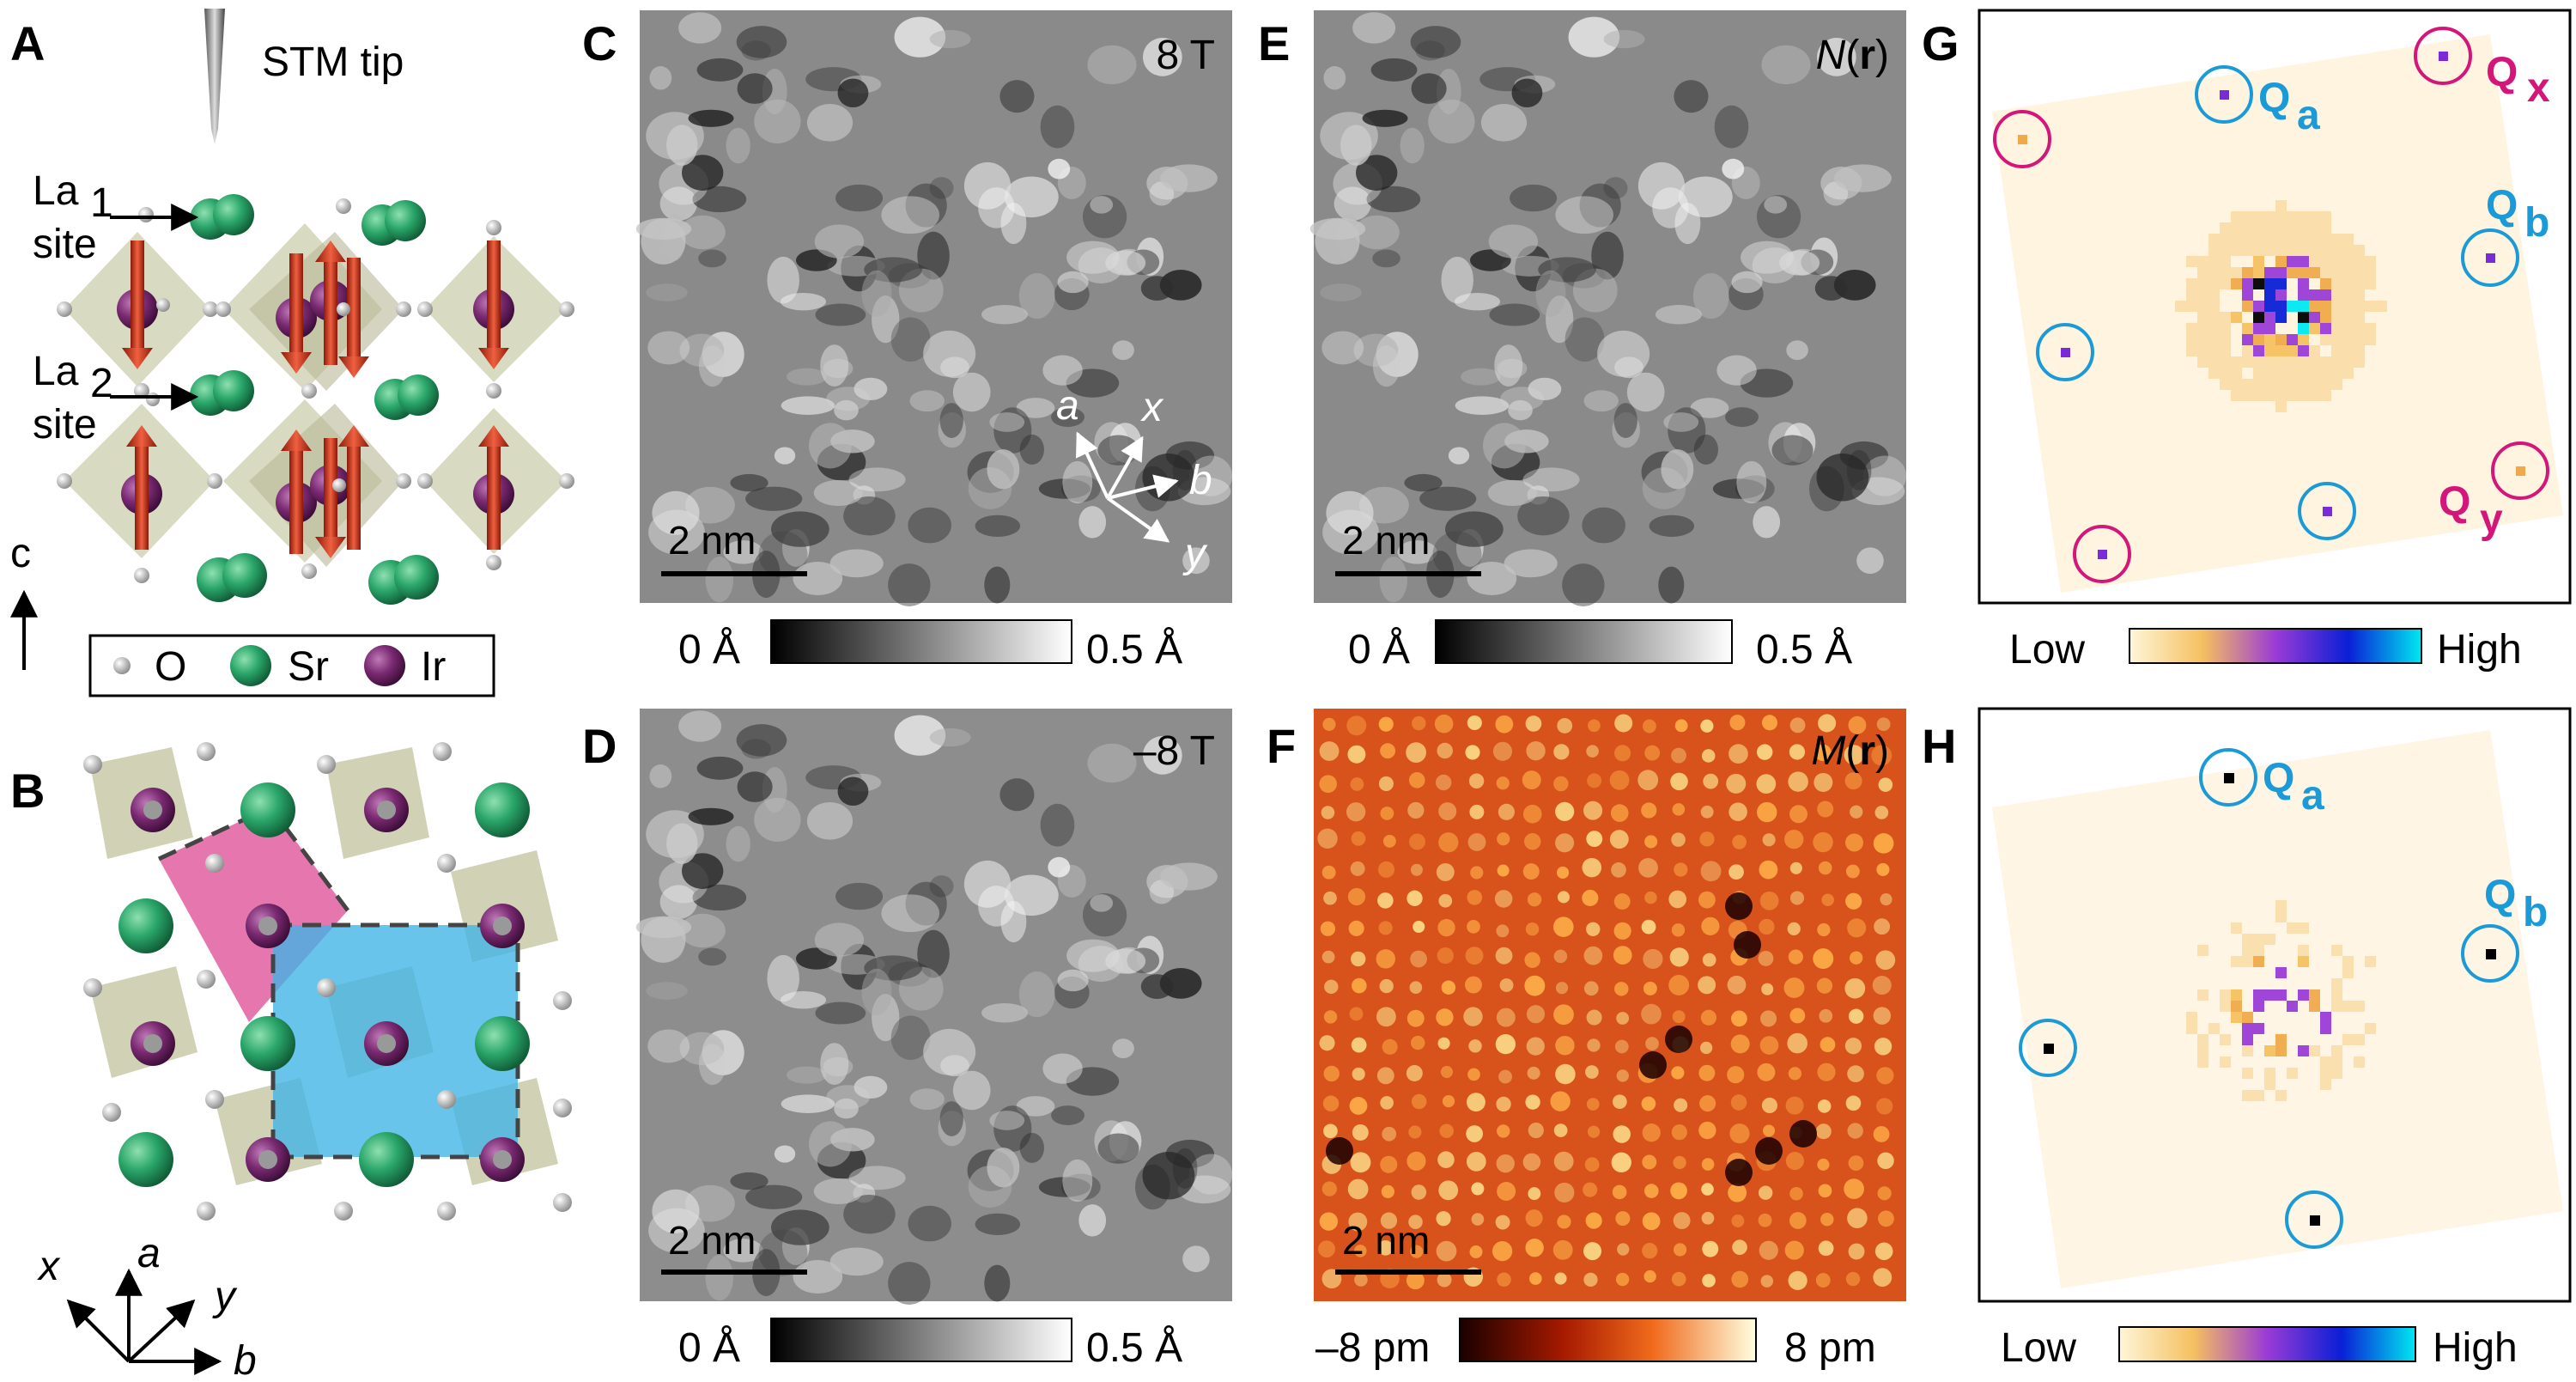  I want to click on stm-topograph-d, so click(936, 1005).